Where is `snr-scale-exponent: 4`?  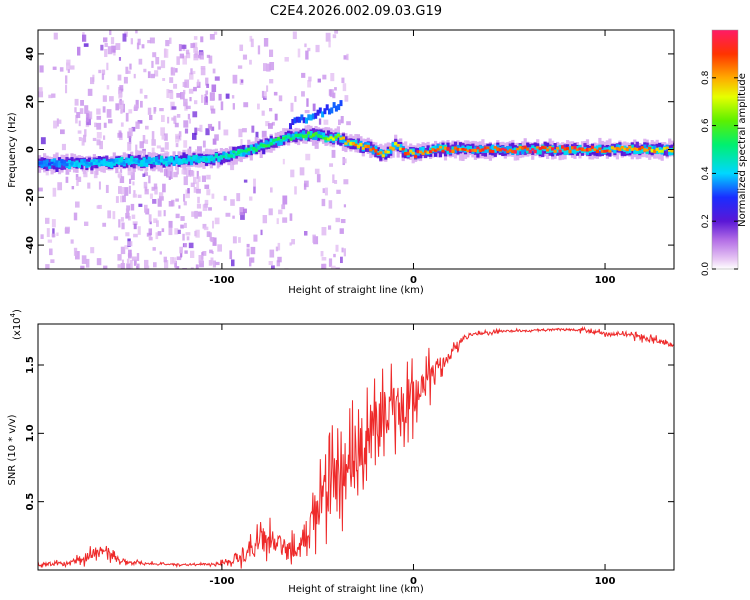 snr-scale-exponent: 4 is located at coordinates (13, 314).